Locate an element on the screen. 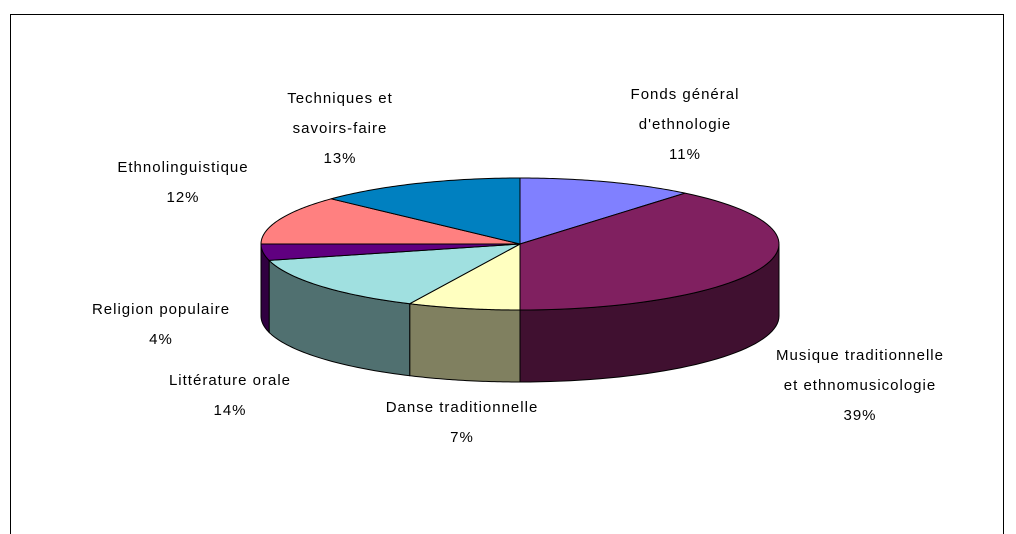 This screenshot has width=1016, height=534. category-label: Religion populaire is located at coordinates (161, 309).